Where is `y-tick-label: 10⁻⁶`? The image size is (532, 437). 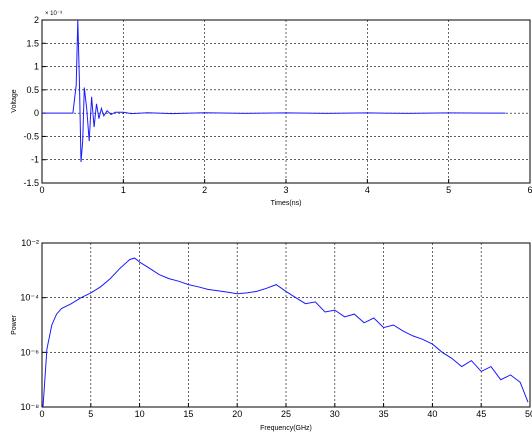 y-tick-label: 10⁻⁶ is located at coordinates (30, 352).